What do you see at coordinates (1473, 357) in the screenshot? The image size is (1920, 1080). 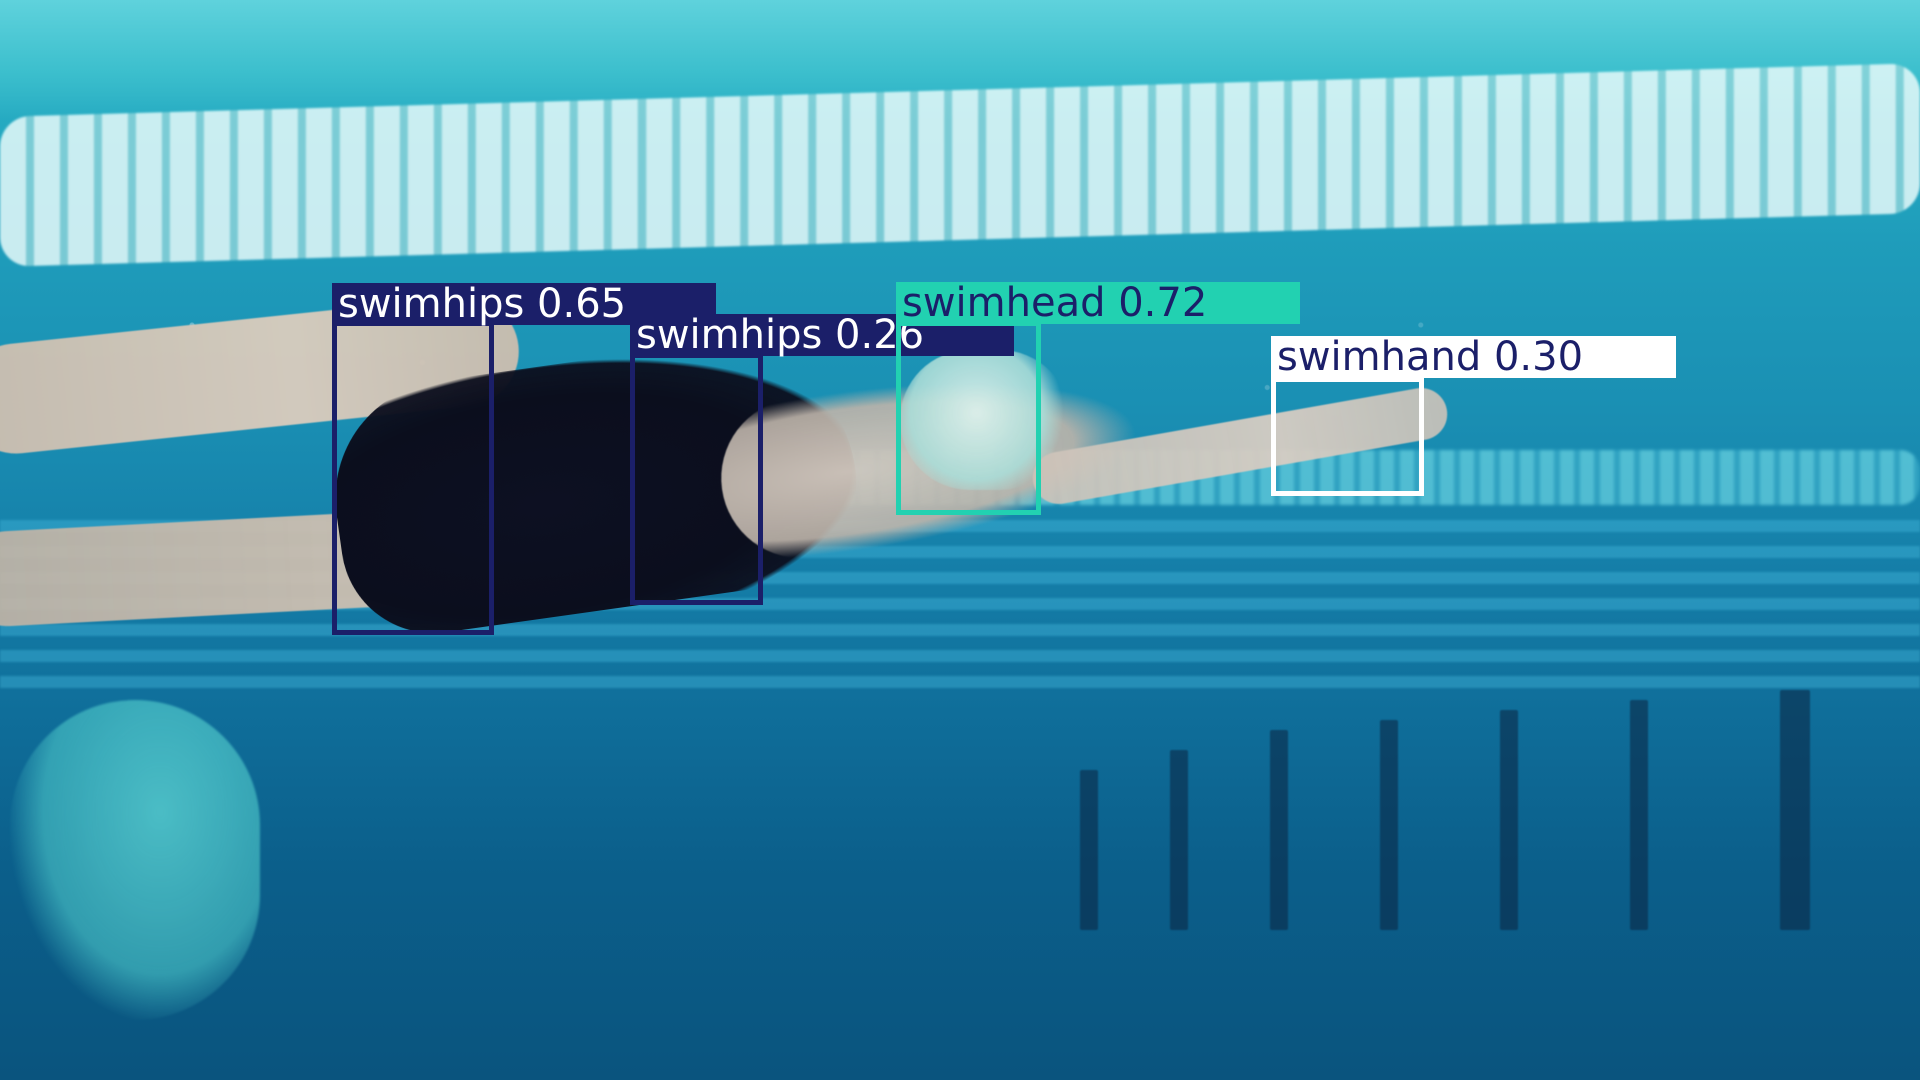 I see `detection-label-swimhand: swimhand 0.30` at bounding box center [1473, 357].